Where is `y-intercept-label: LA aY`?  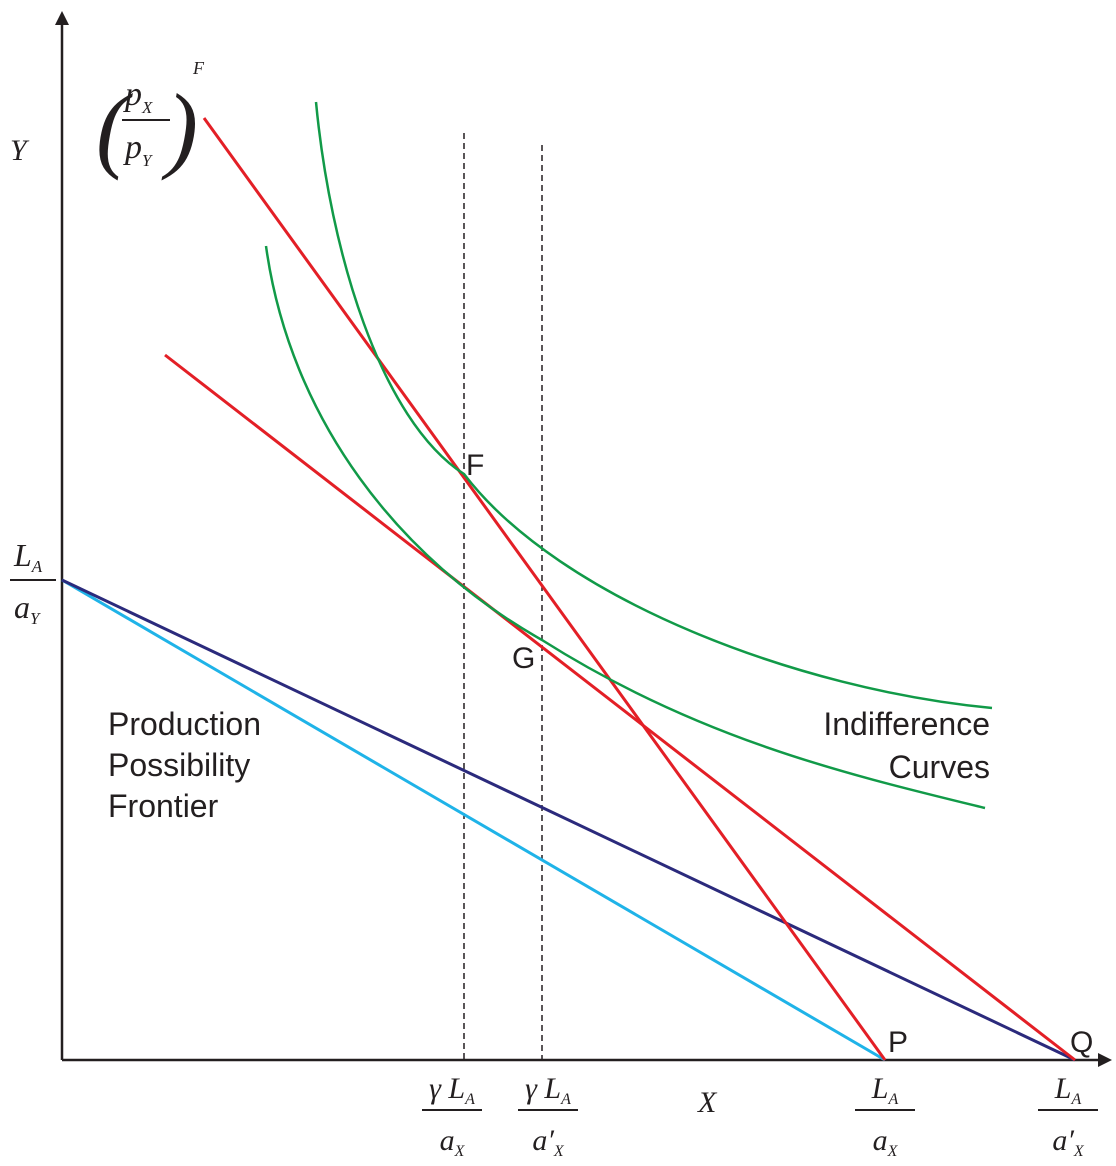
y-intercept-label: LA aY is located at coordinates (33, 582).